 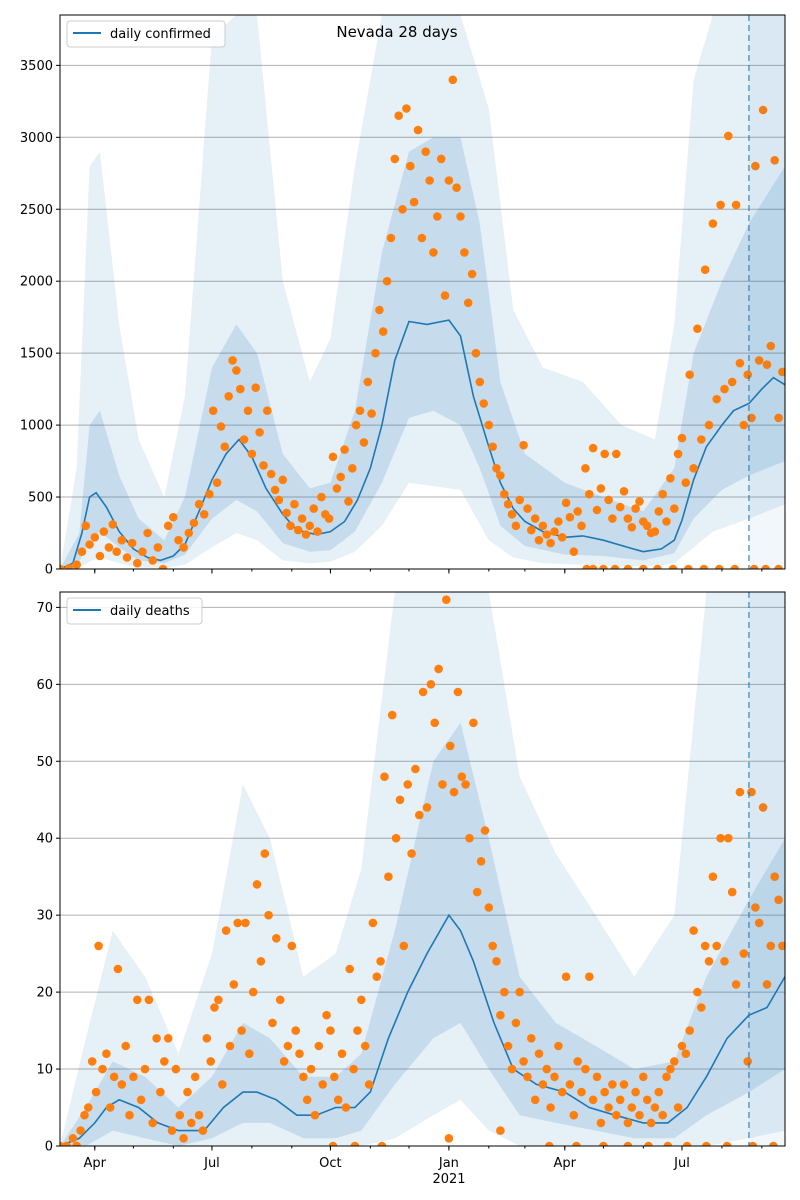 What do you see at coordinates (40, 318) in the screenshot?
I see `confirmed-y-axis: 0 500 1000 1500 2000 2500 3000 3500` at bounding box center [40, 318].